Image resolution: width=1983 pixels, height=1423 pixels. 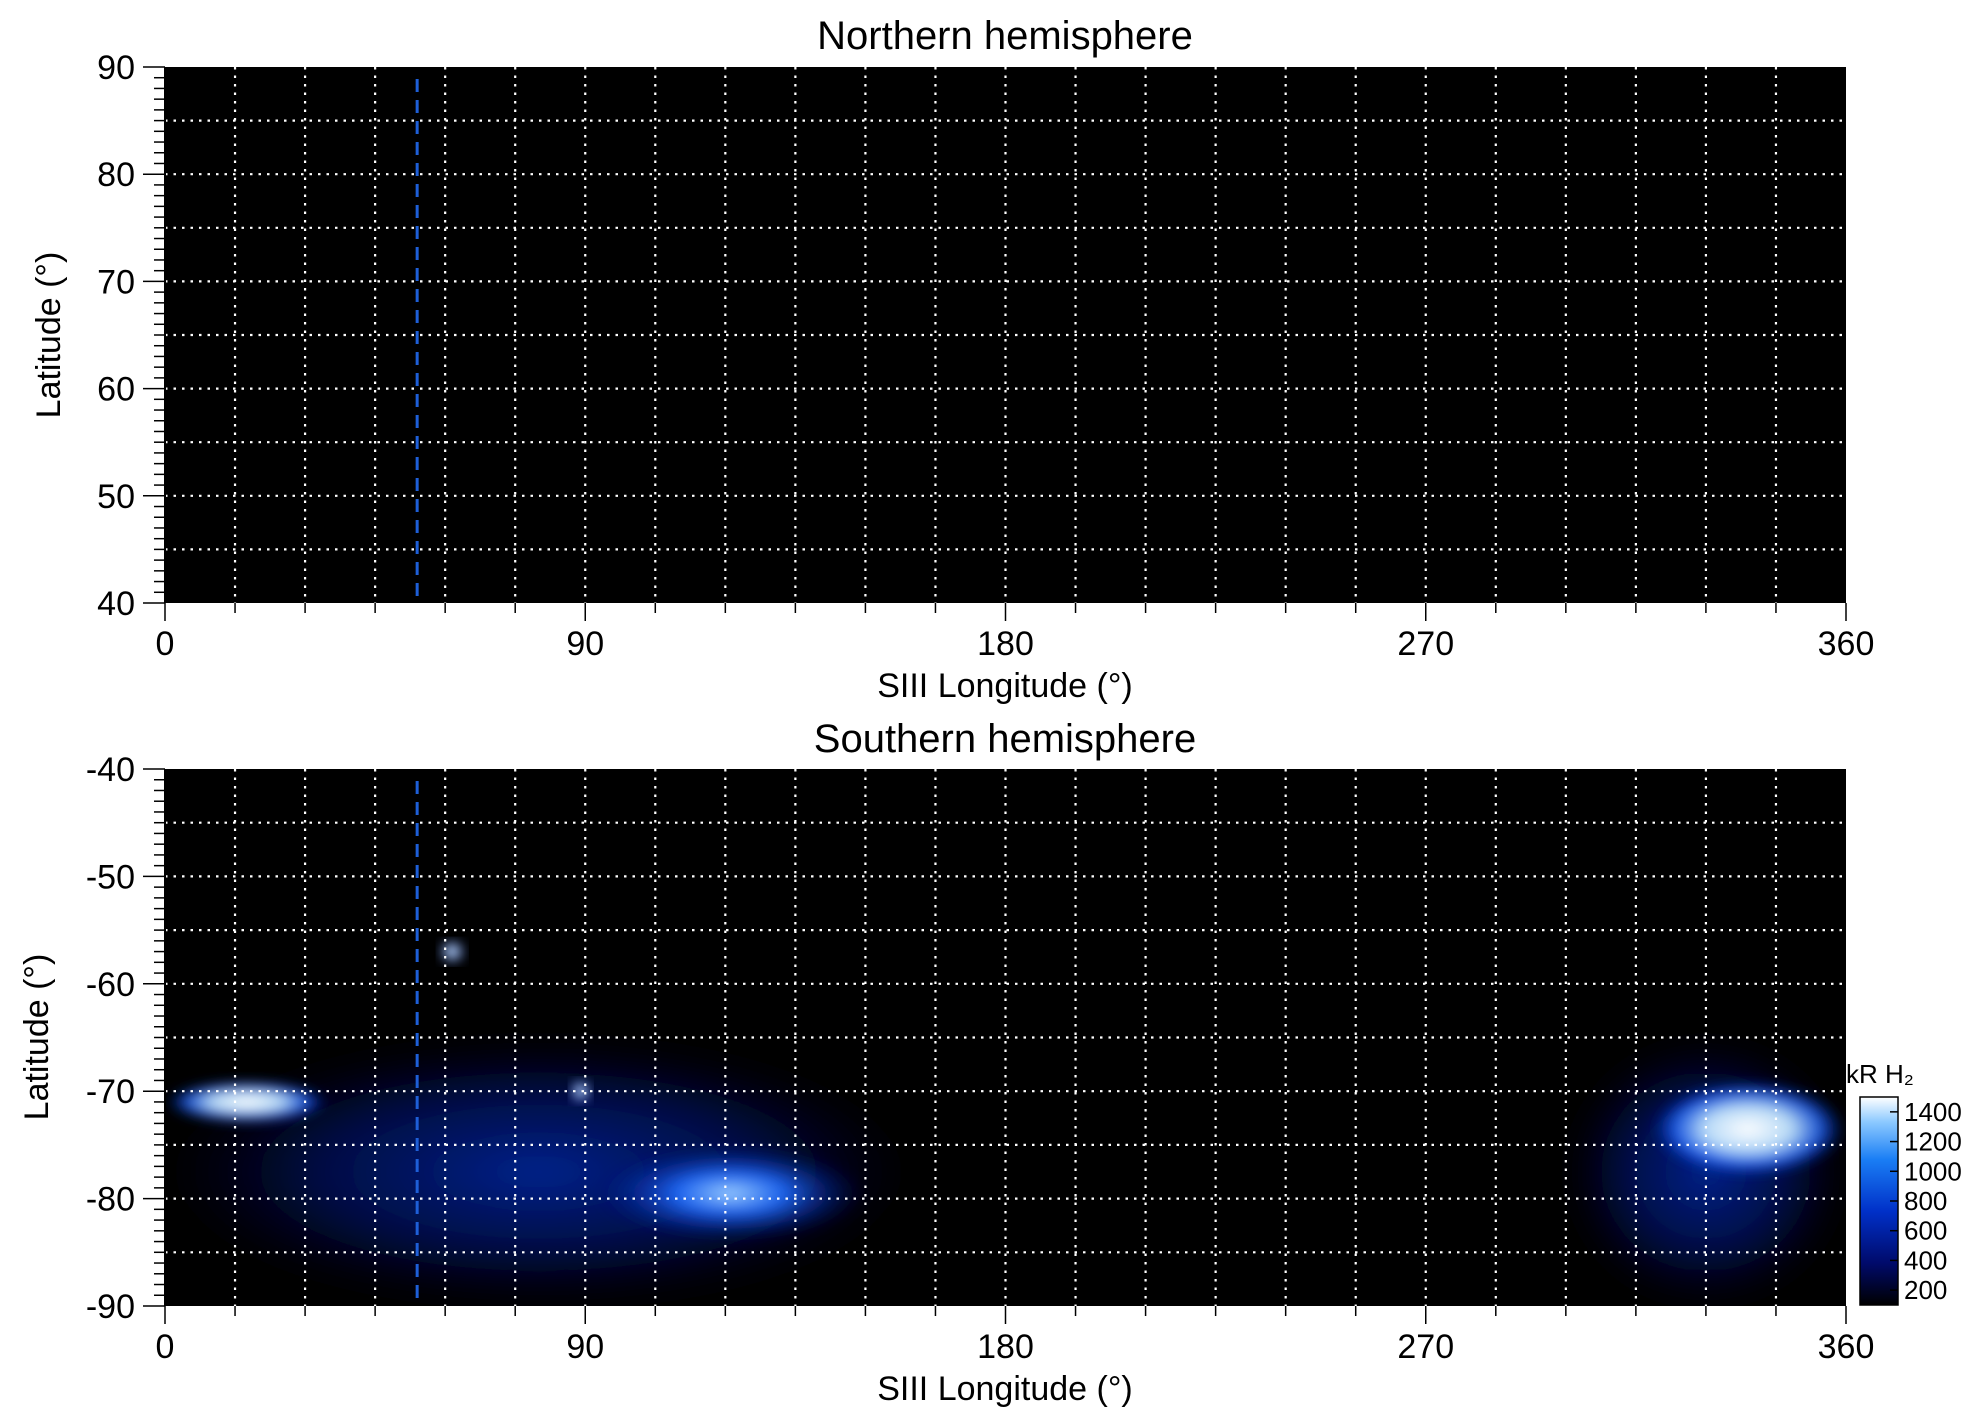 I want to click on northern-x-tick-labels: 0 90 180 270 360, so click(x=1015, y=644).